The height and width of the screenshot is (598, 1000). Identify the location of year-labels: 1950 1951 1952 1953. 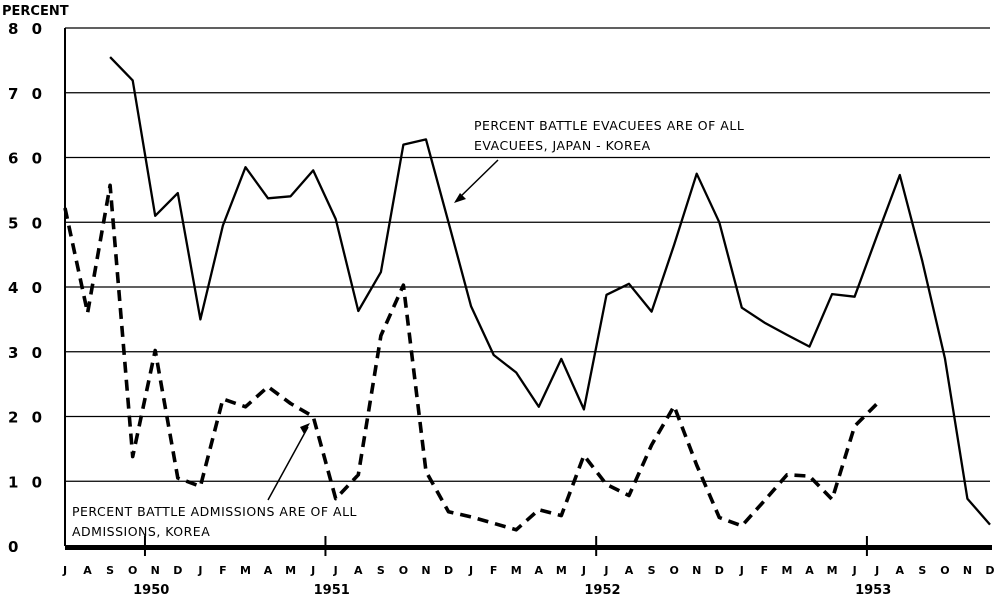
(512, 590).